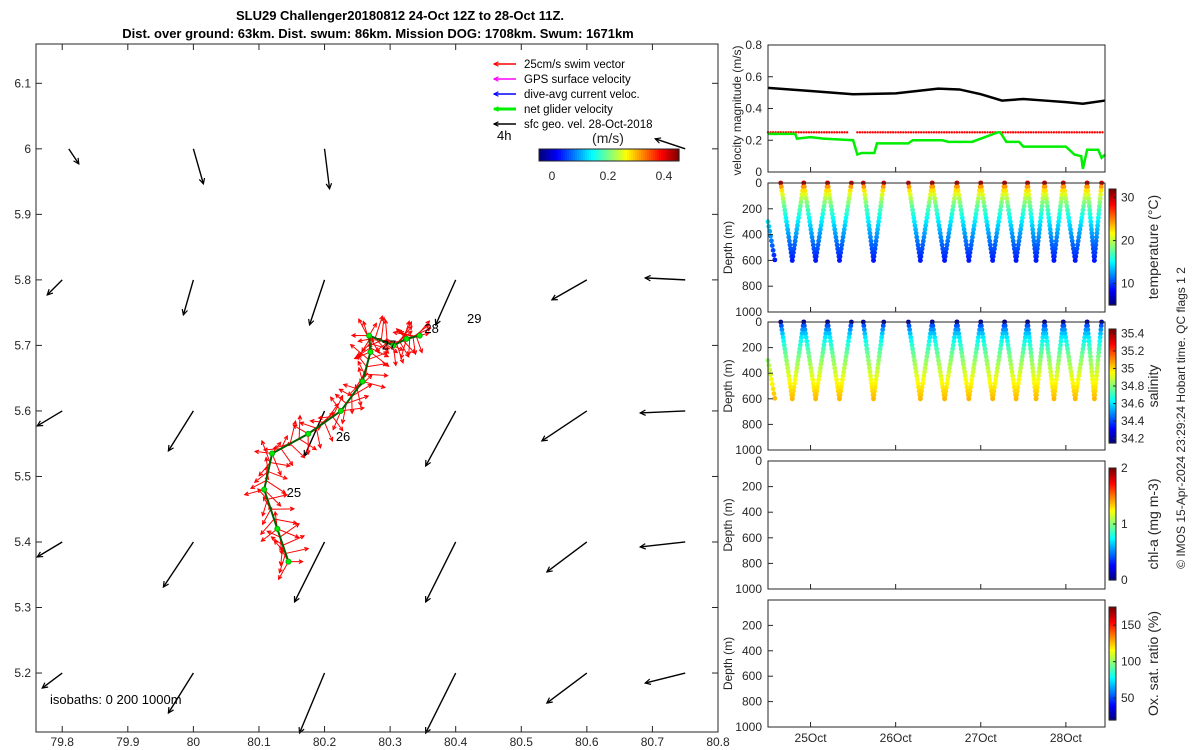 The height and width of the screenshot is (750, 1200). I want to click on sfc-vector-head, so click(647, 278).